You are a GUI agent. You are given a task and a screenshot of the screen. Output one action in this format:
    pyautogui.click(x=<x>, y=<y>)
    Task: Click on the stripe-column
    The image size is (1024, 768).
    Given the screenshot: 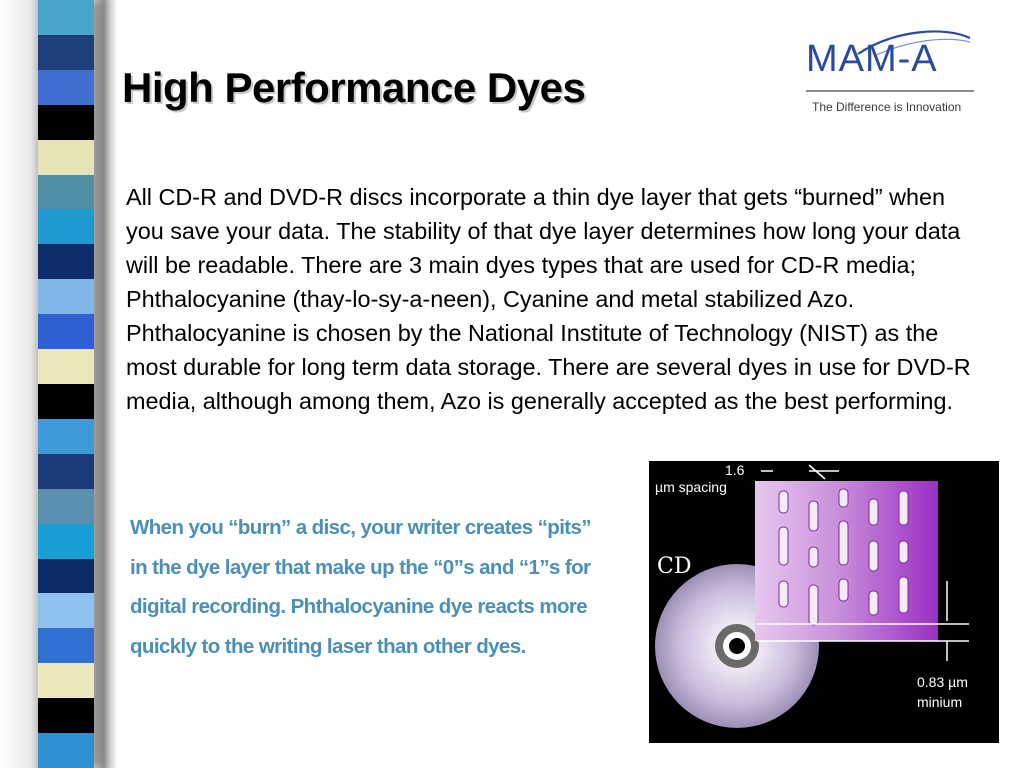 What is the action you would take?
    pyautogui.click(x=66, y=384)
    